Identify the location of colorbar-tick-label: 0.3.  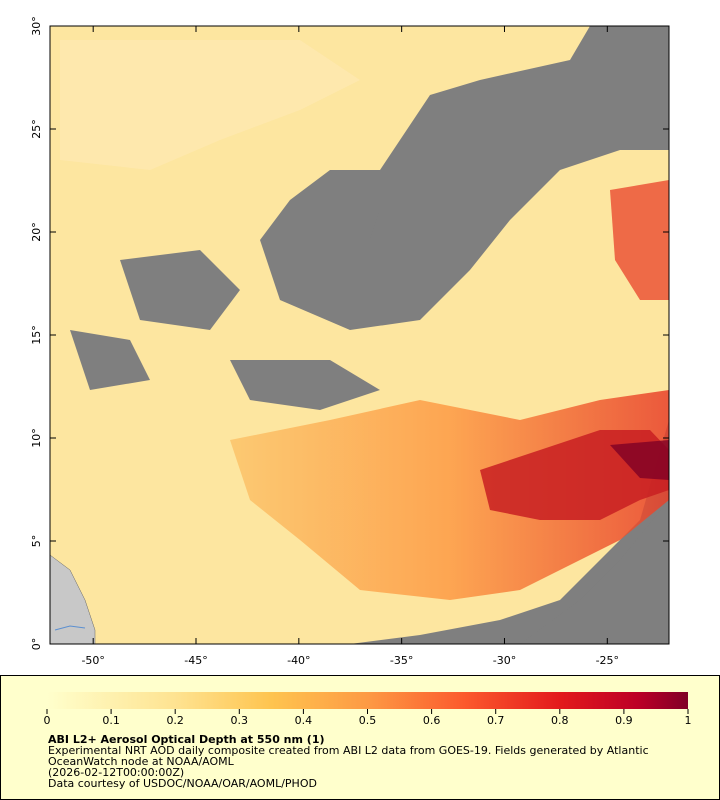
(240, 720).